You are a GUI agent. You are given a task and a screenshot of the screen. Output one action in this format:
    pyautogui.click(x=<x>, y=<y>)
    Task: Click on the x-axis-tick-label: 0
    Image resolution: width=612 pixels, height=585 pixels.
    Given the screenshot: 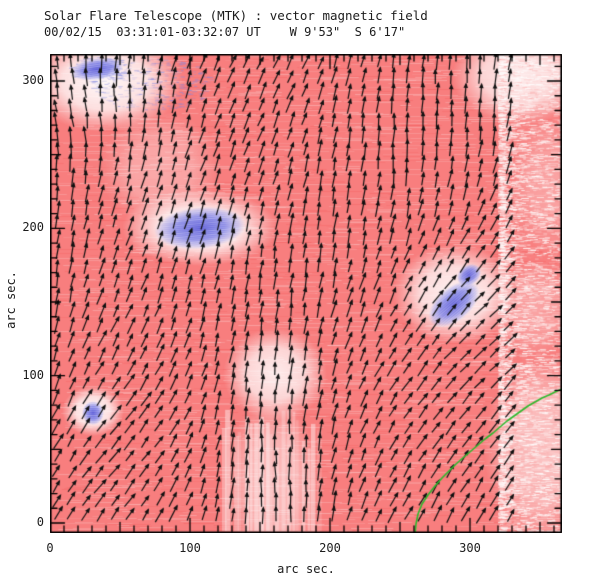 What is the action you would take?
    pyautogui.click(x=50, y=548)
    